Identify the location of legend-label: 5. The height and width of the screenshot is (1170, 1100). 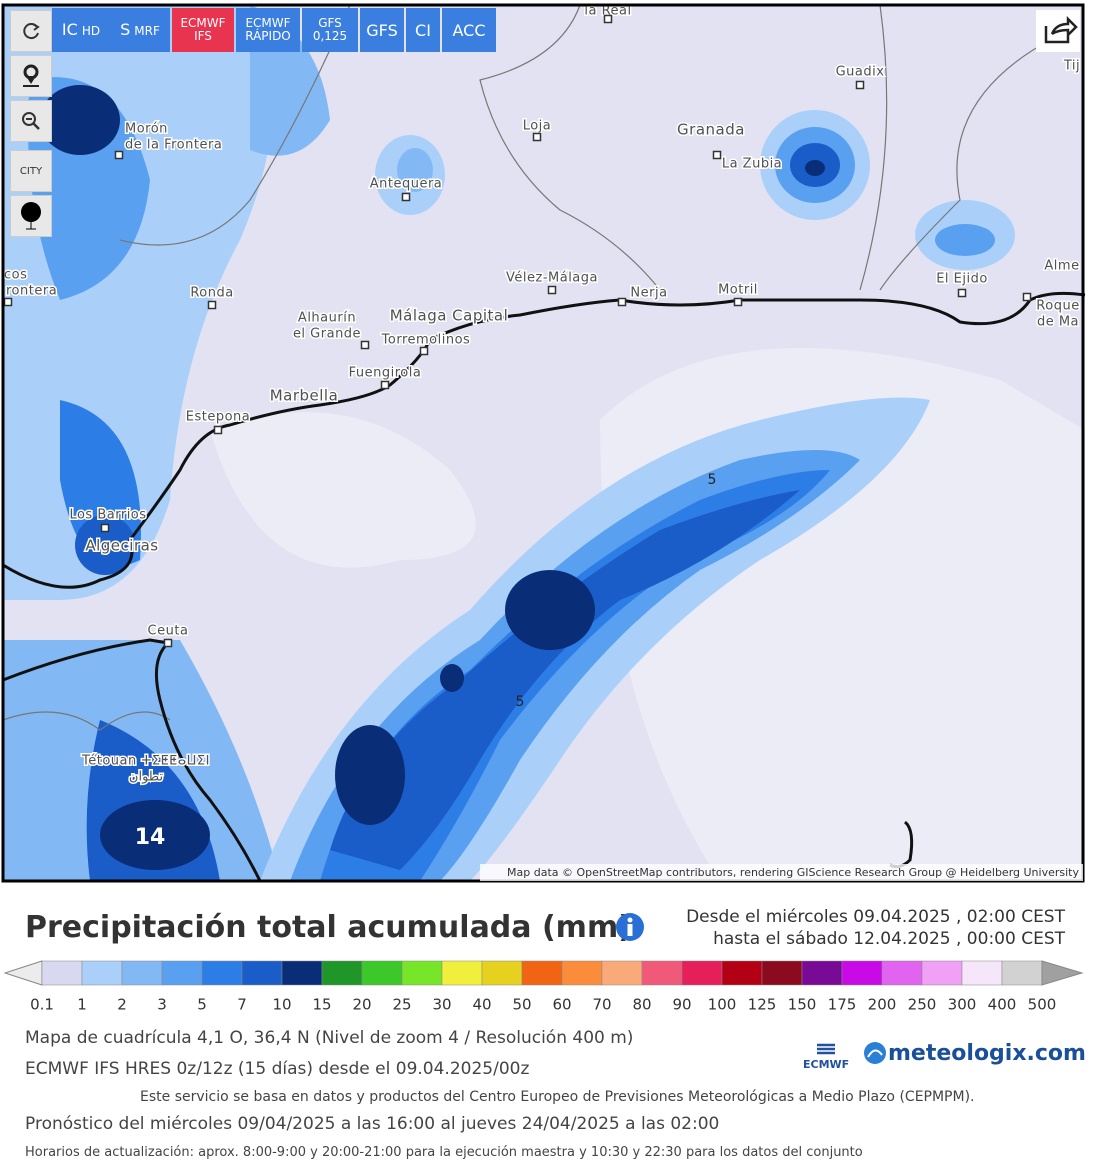
(202, 1005).